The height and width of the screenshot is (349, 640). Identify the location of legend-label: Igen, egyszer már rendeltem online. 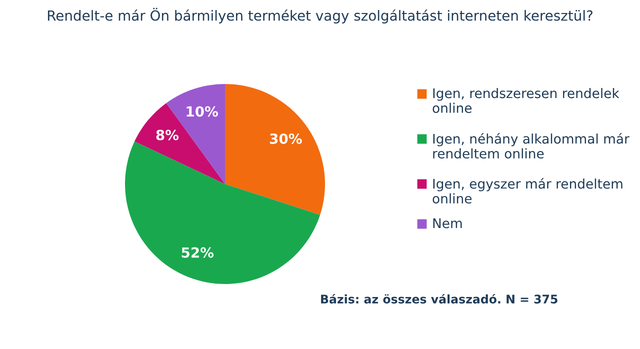
(527, 191).